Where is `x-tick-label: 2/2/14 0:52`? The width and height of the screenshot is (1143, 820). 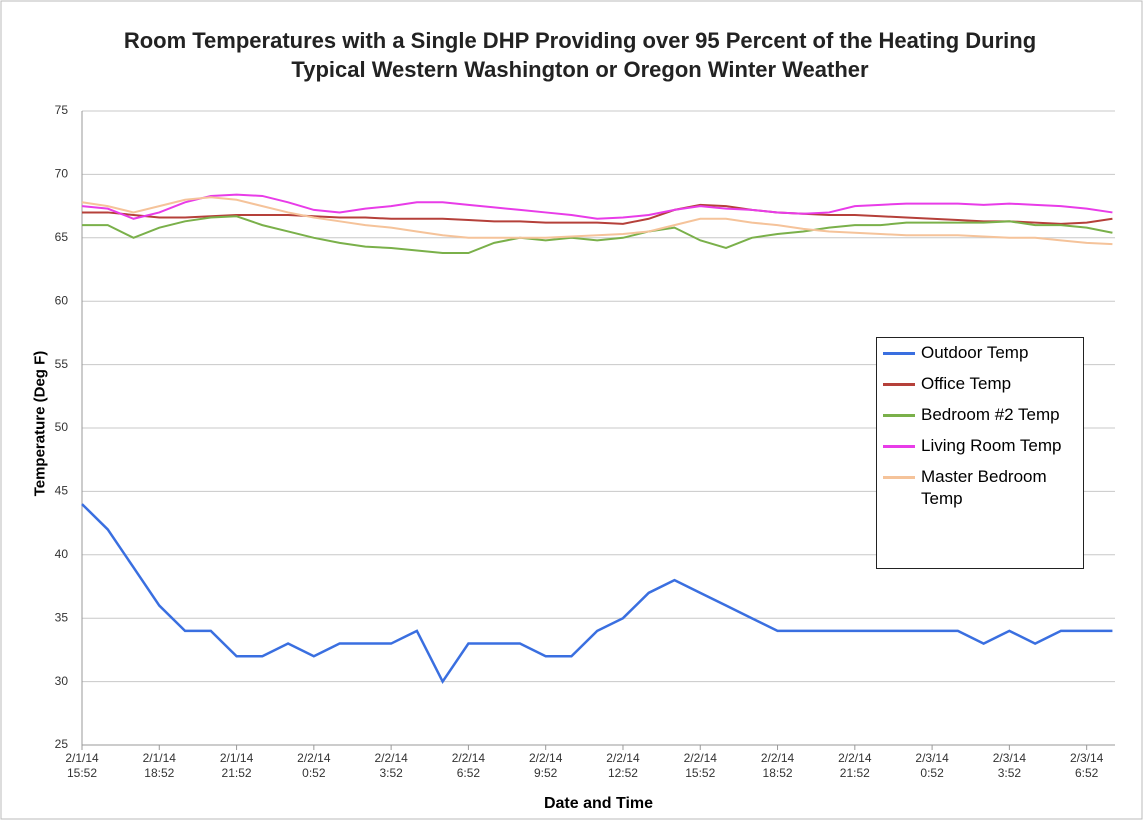 x-tick-label: 2/2/14 0:52 is located at coordinates (314, 765).